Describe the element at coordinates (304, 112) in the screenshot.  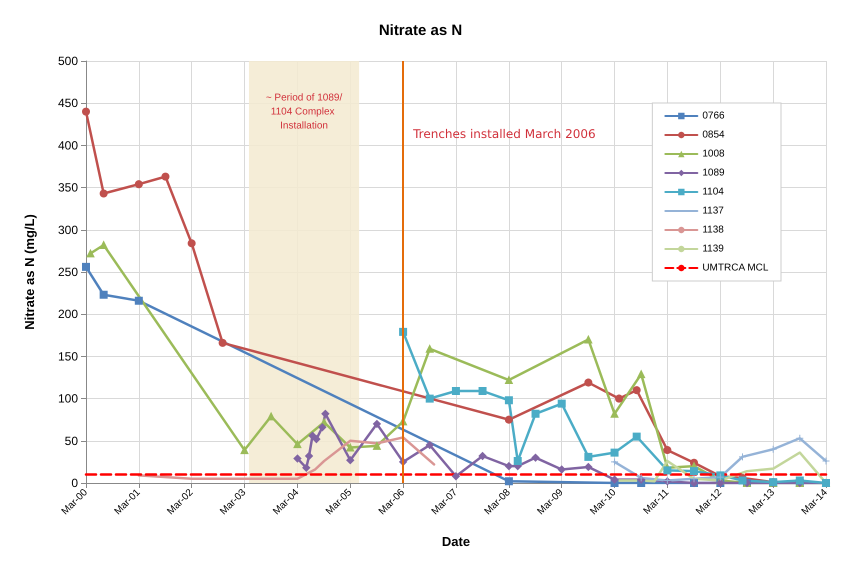
I see `band-label: ~ Period of 1089/1104 Complex Installation` at that location.